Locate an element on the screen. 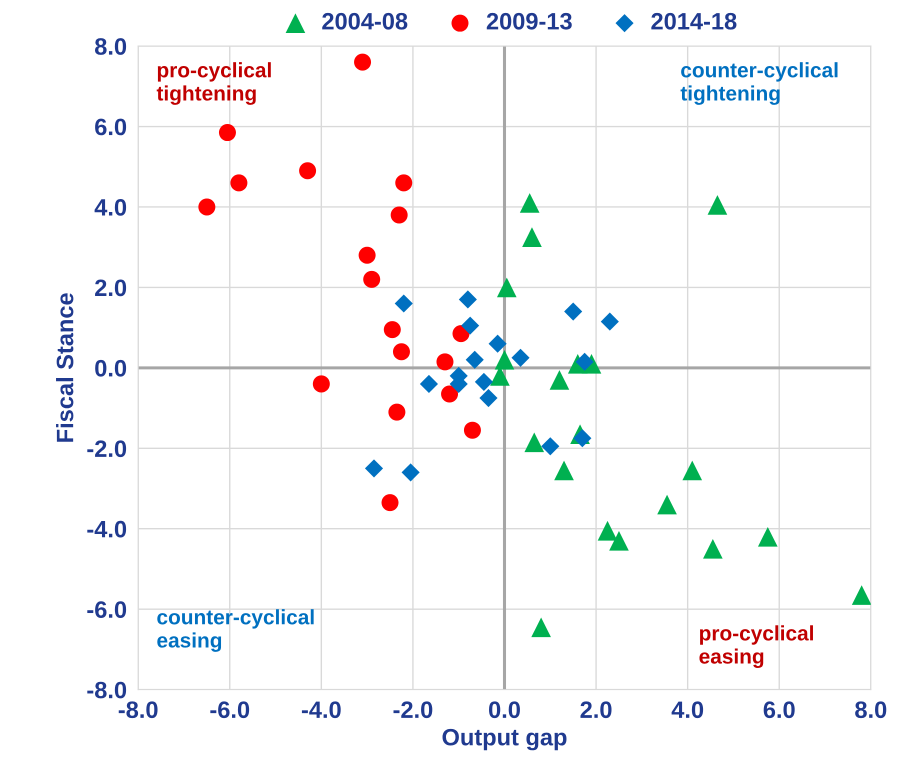 This screenshot has width=909, height=781. x-tick-label: -4.0 is located at coordinates (321, 709).